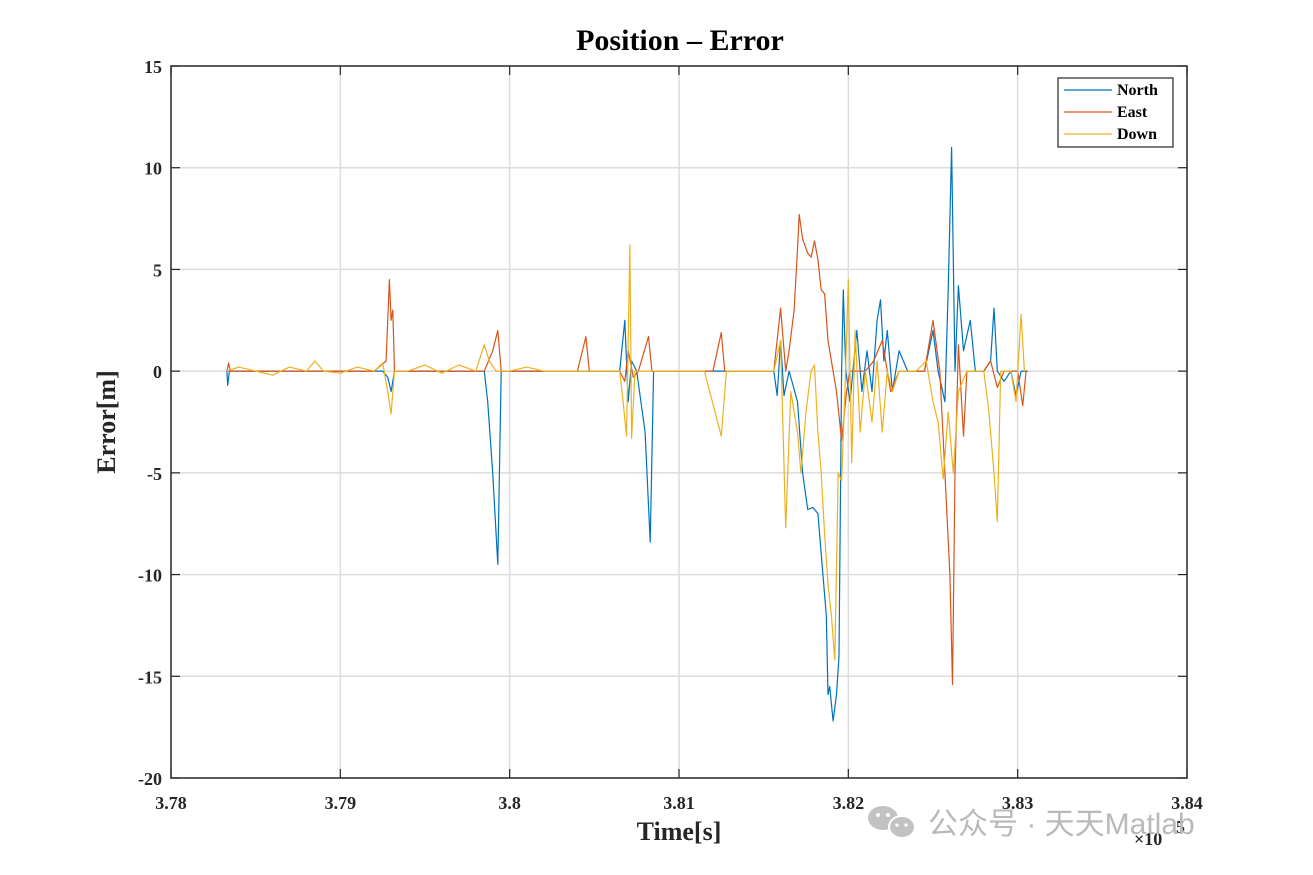 The width and height of the screenshot is (1313, 875). Describe the element at coordinates (154, 474) in the screenshot. I see `y-tick-label: -5` at that location.